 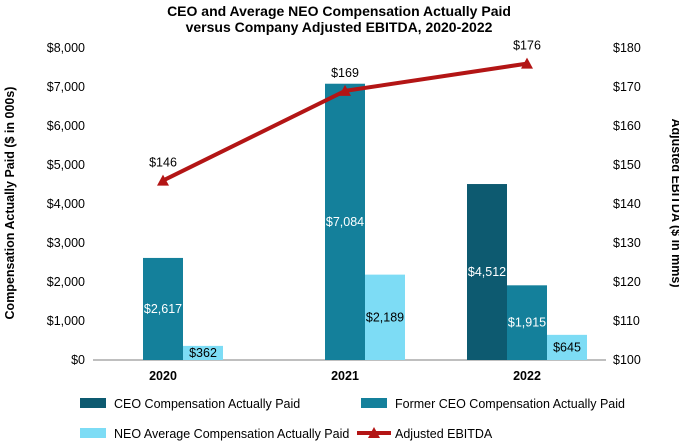 I want to click on bar-data-label: $7,084, so click(x=345, y=222).